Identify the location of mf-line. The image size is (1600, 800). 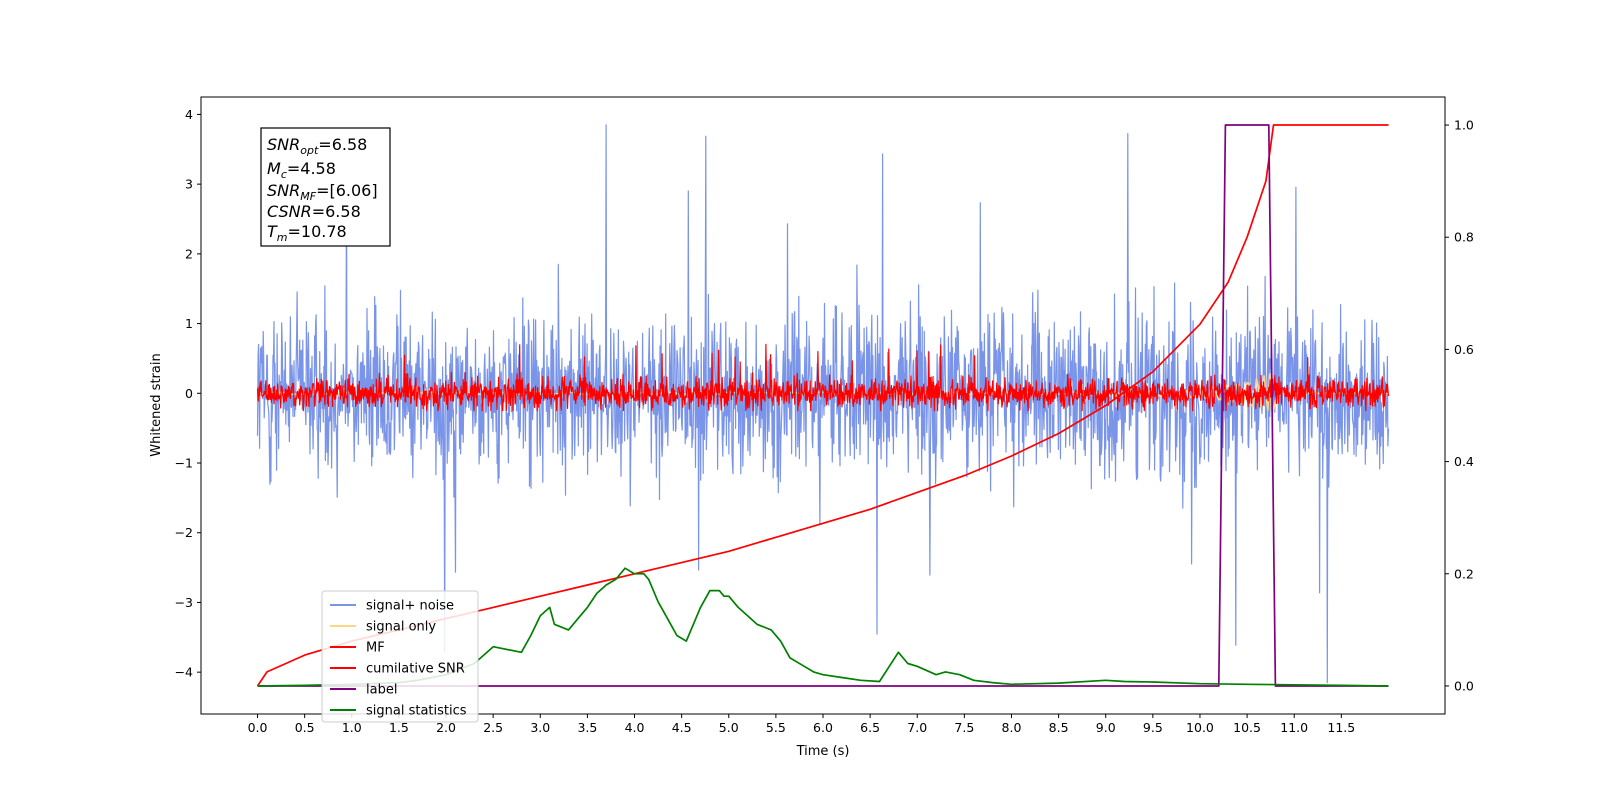
(823, 377).